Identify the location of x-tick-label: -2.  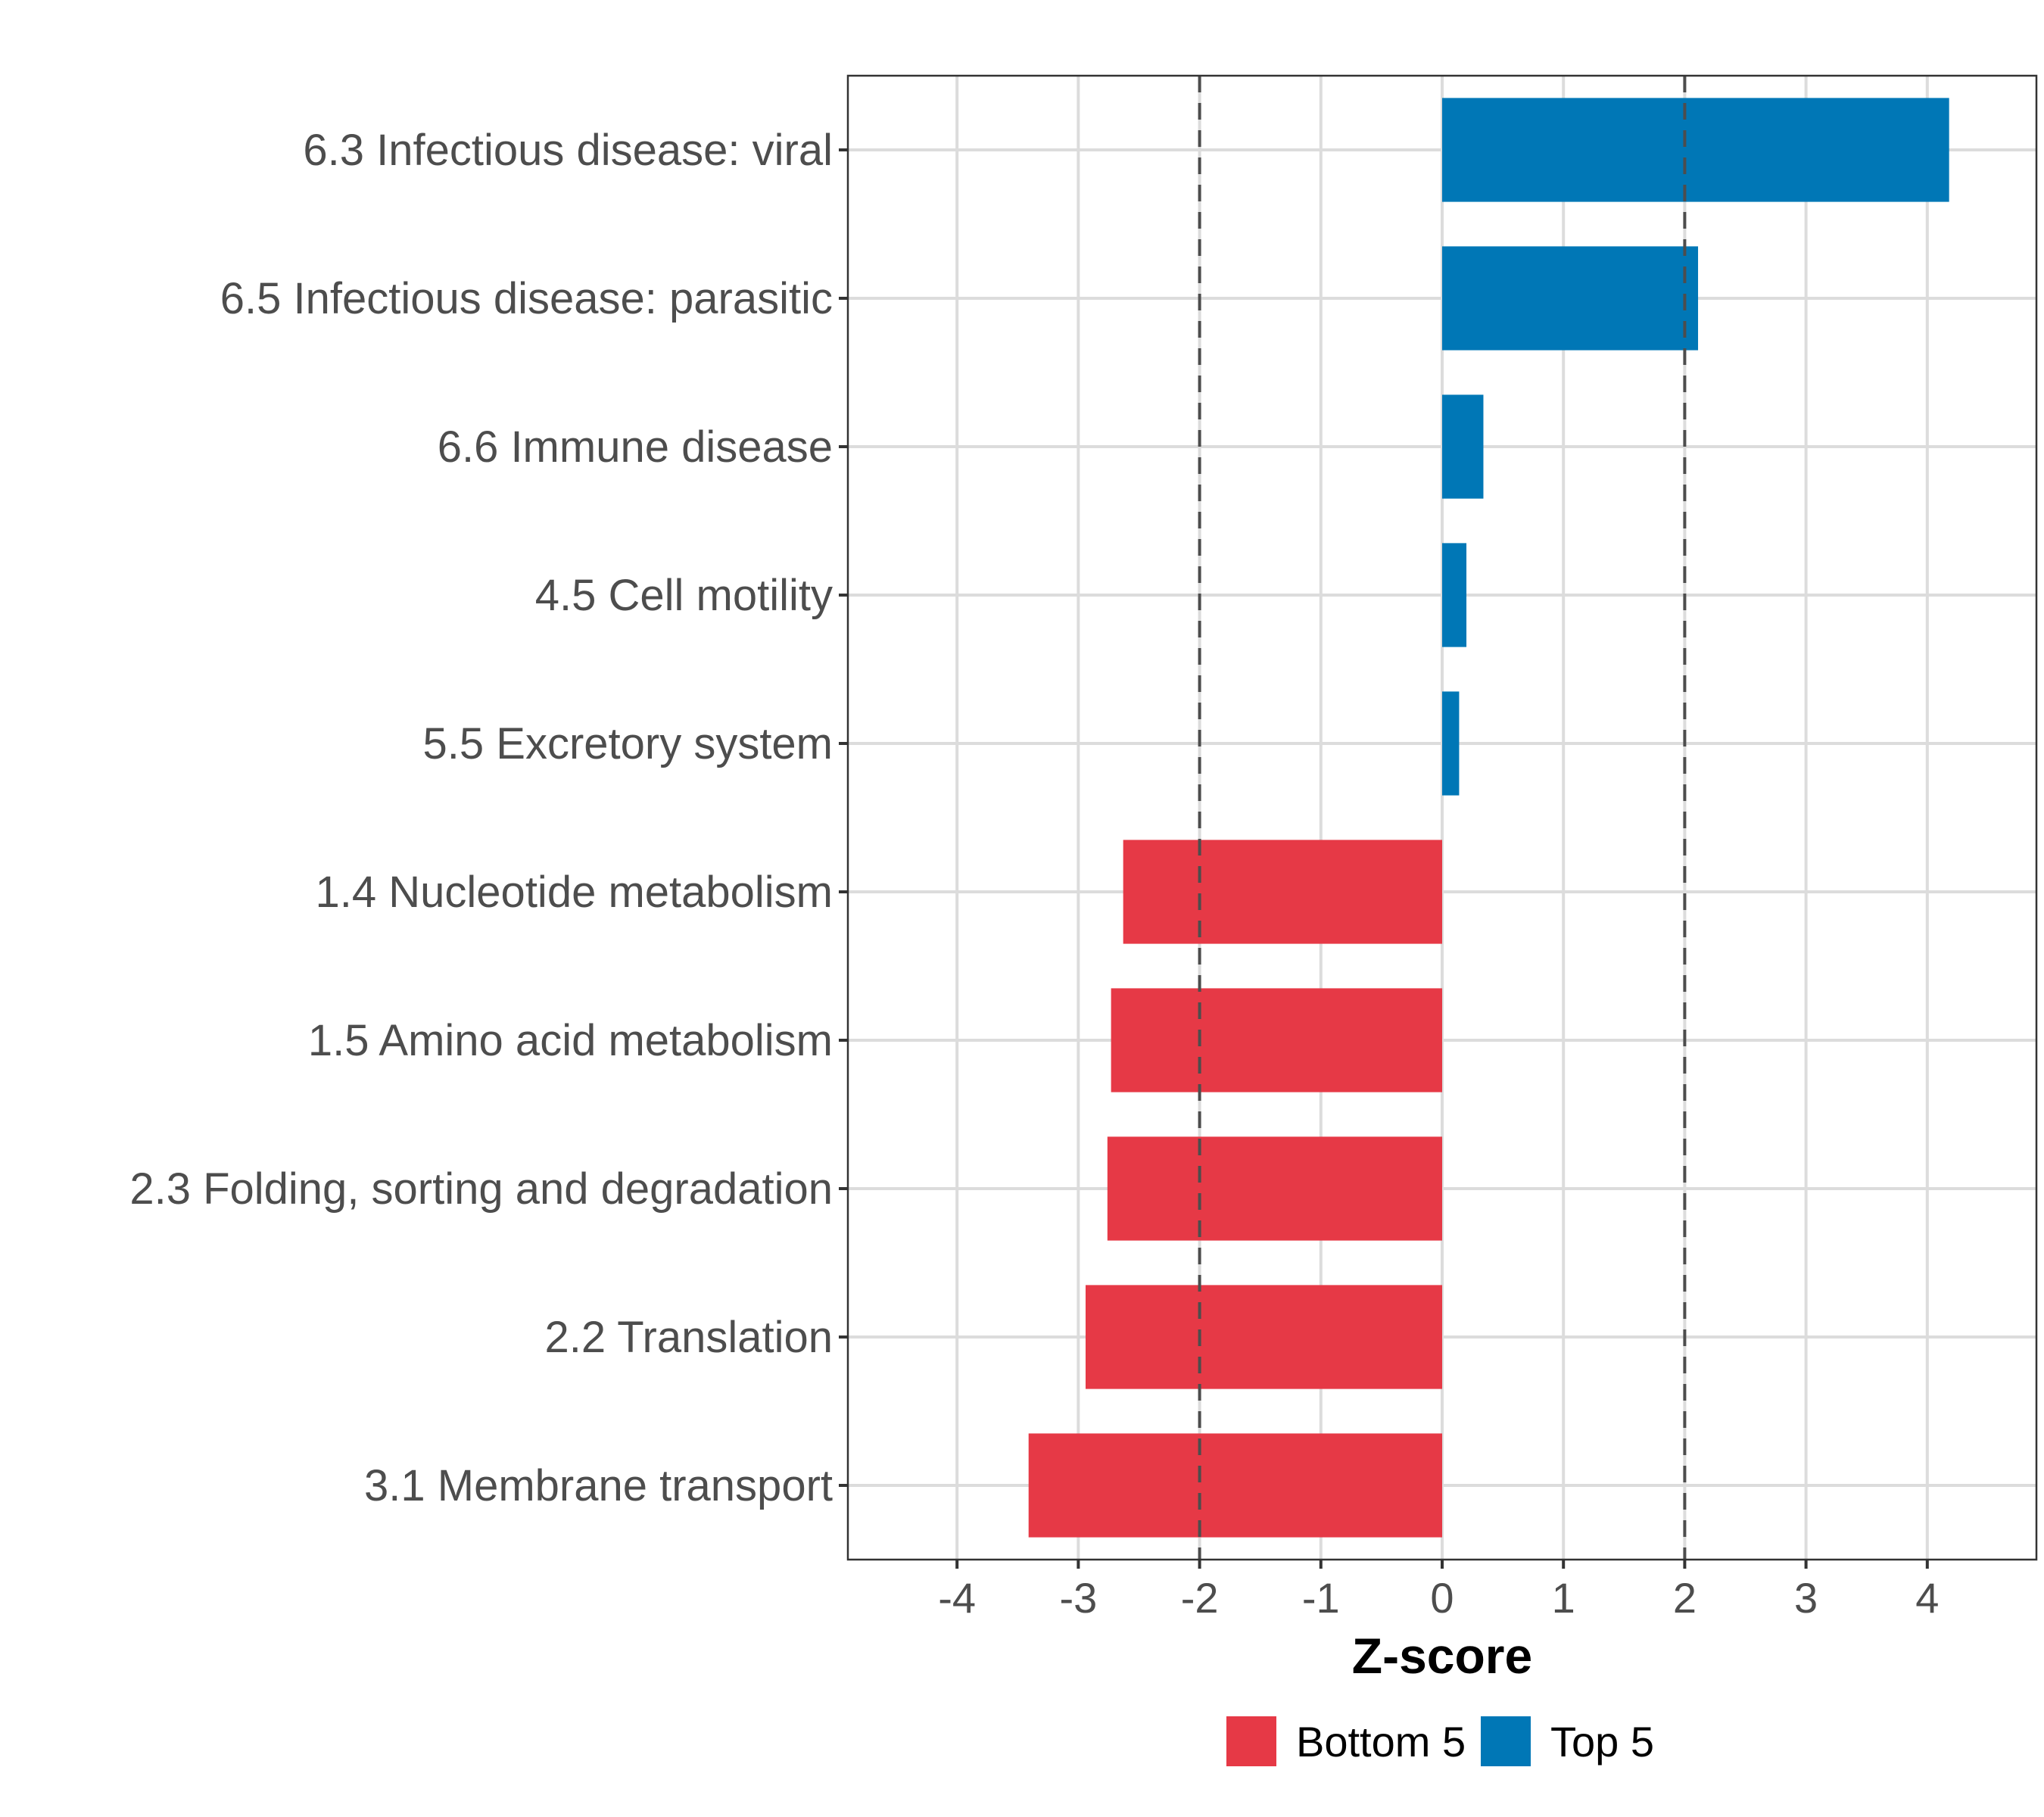
(1200, 1598).